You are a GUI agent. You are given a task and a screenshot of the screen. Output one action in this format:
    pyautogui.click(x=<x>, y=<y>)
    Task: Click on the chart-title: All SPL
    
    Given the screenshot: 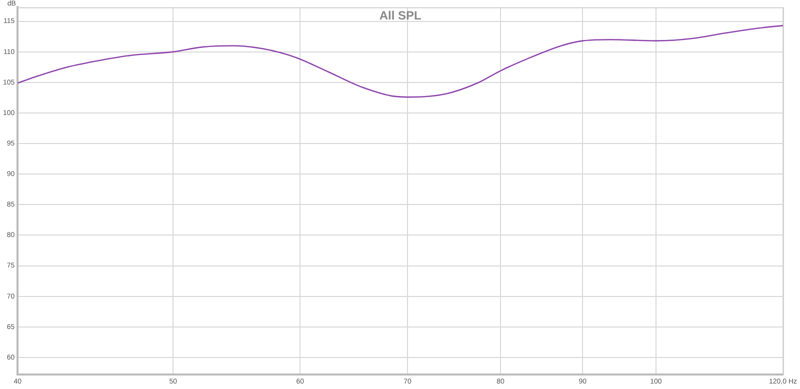 What is the action you would take?
    pyautogui.click(x=400, y=15)
    